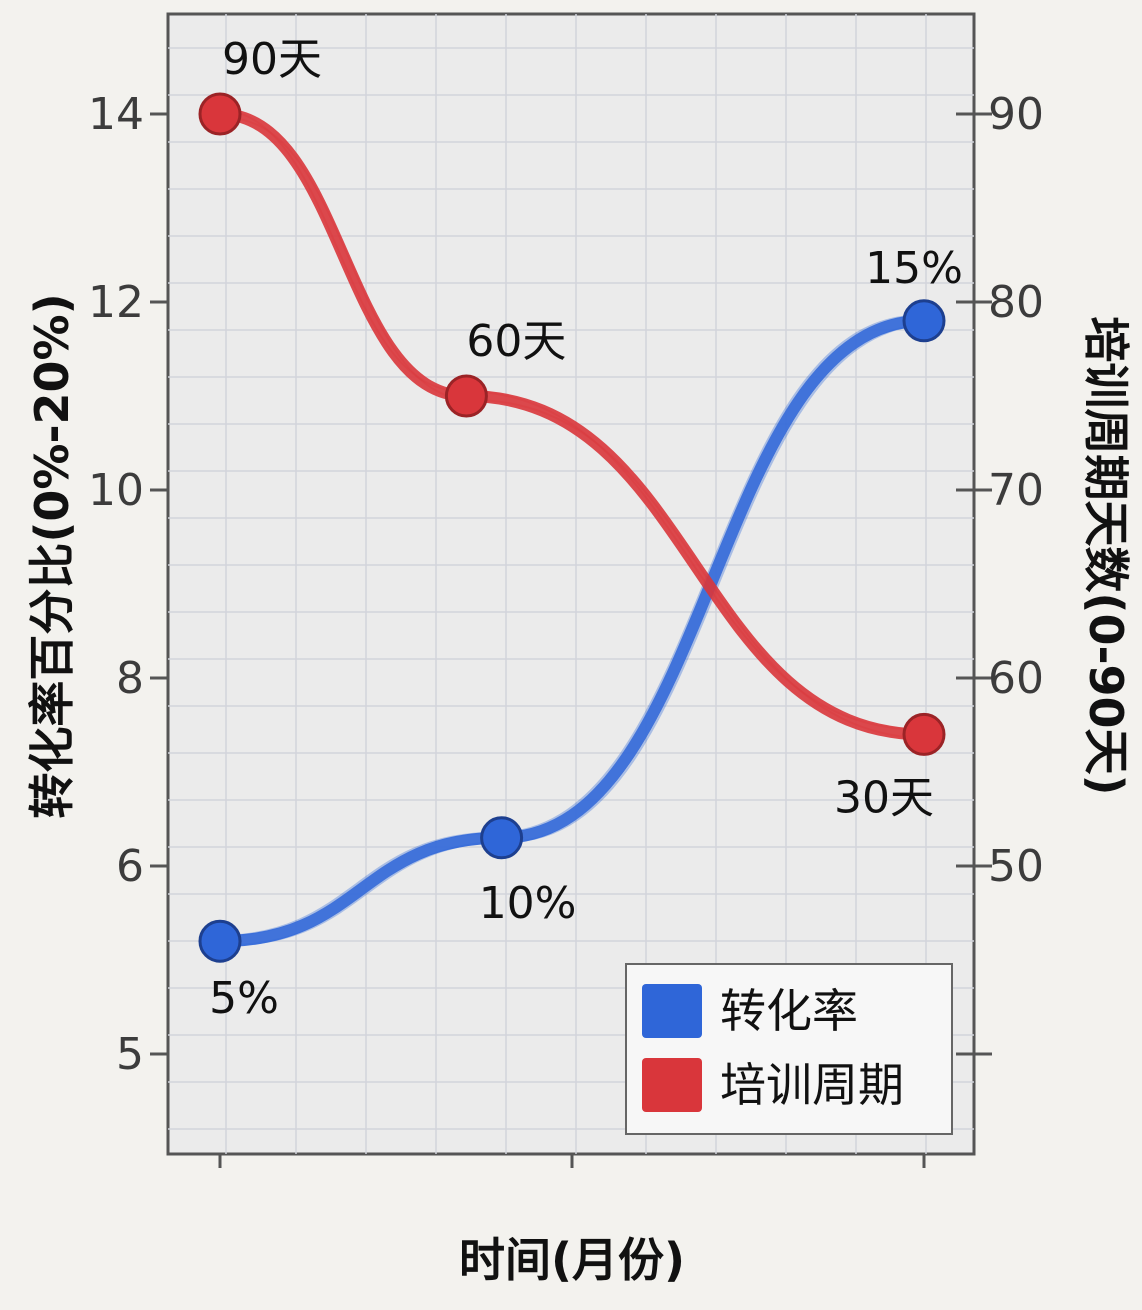  What do you see at coordinates (130, 1054) in the screenshot?
I see `left-tick-label: 5` at bounding box center [130, 1054].